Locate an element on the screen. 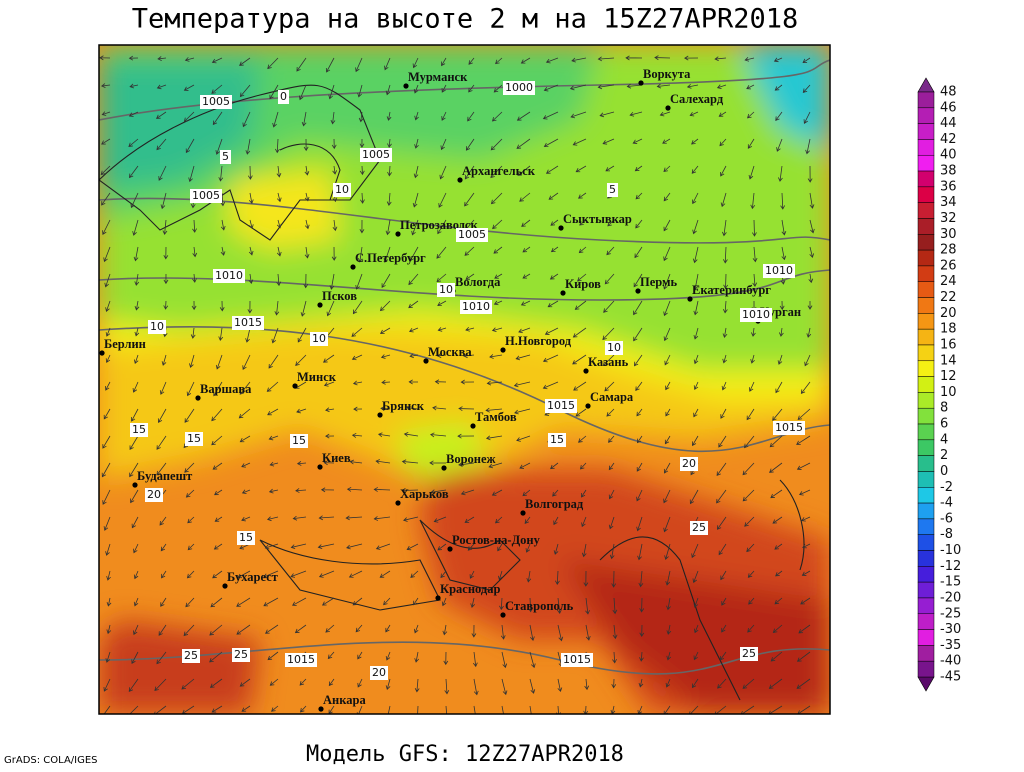 The width and height of the screenshot is (1024, 772). contour-label: 10 is located at coordinates (446, 289).